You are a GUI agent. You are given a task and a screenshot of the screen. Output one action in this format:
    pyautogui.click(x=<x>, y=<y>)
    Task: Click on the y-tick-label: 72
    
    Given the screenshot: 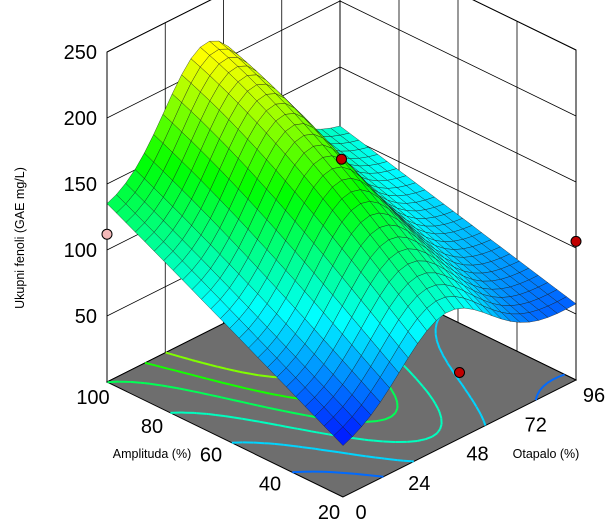 What is the action you would take?
    pyautogui.click(x=536, y=425)
    